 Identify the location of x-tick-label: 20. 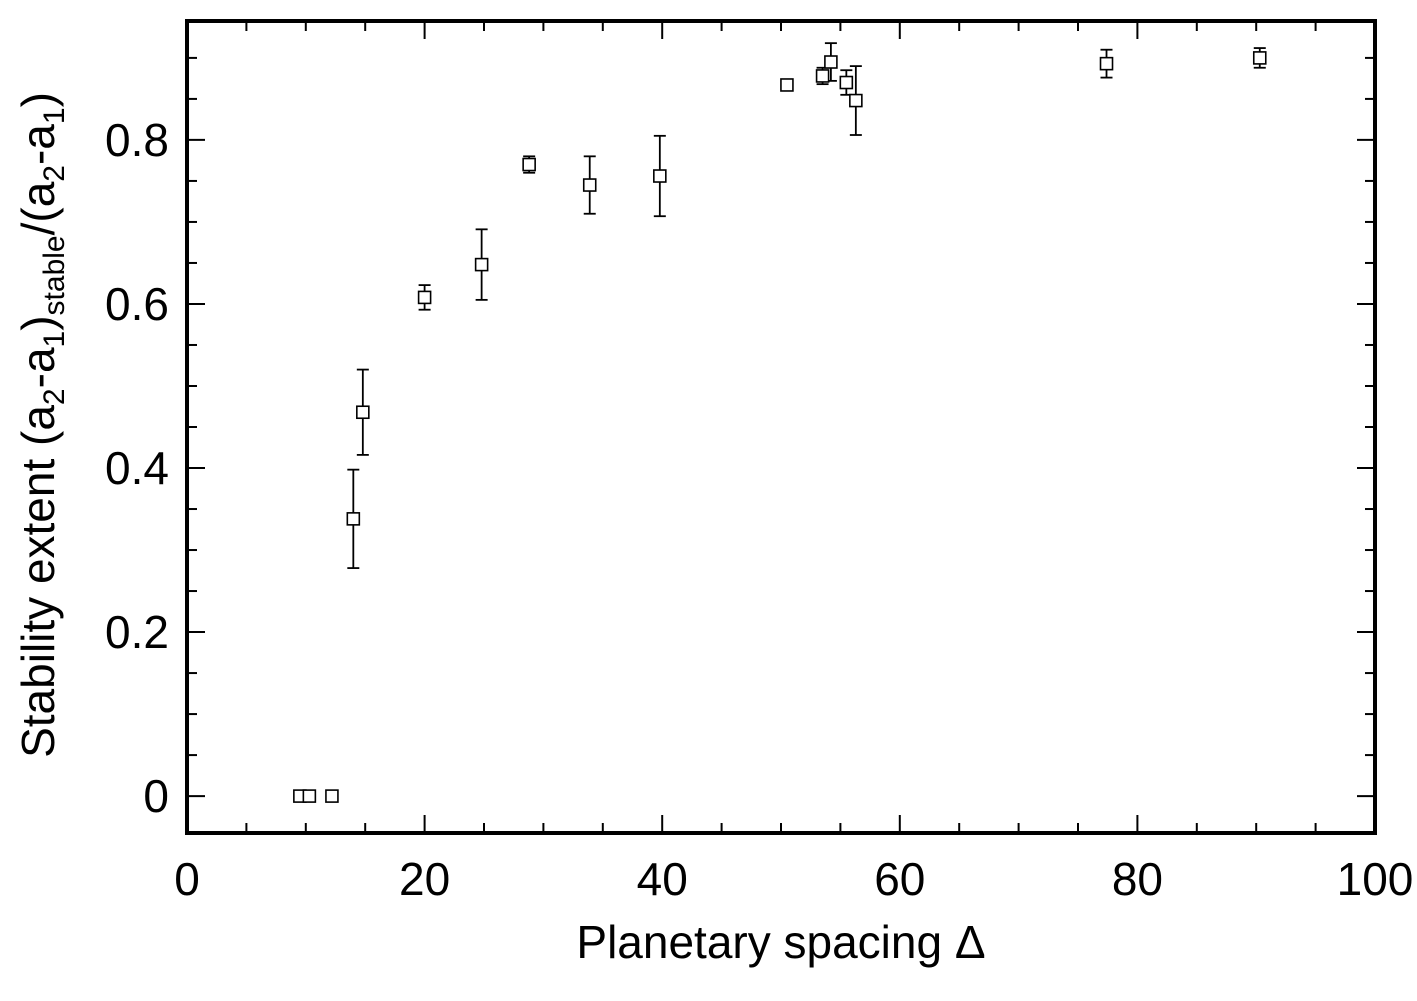
(424, 879).